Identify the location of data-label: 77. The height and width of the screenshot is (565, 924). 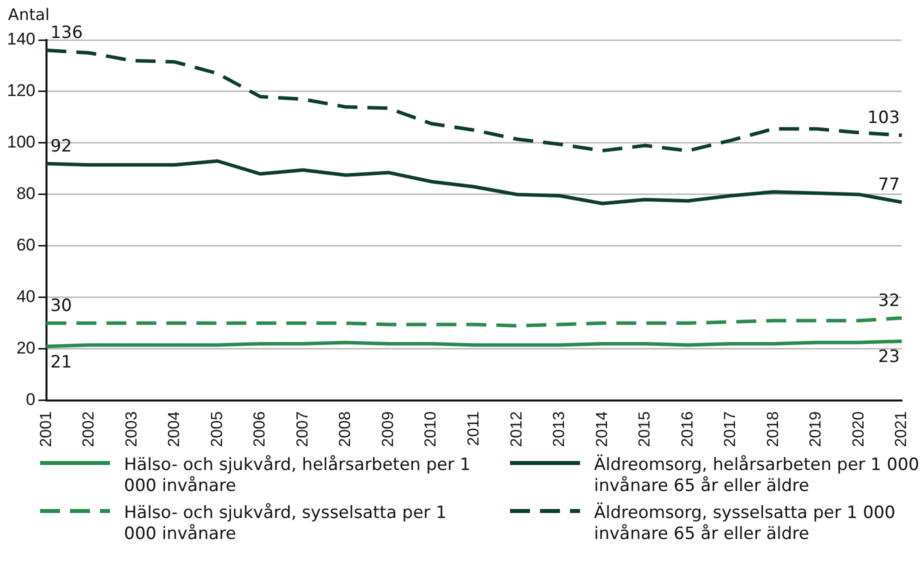
(889, 185).